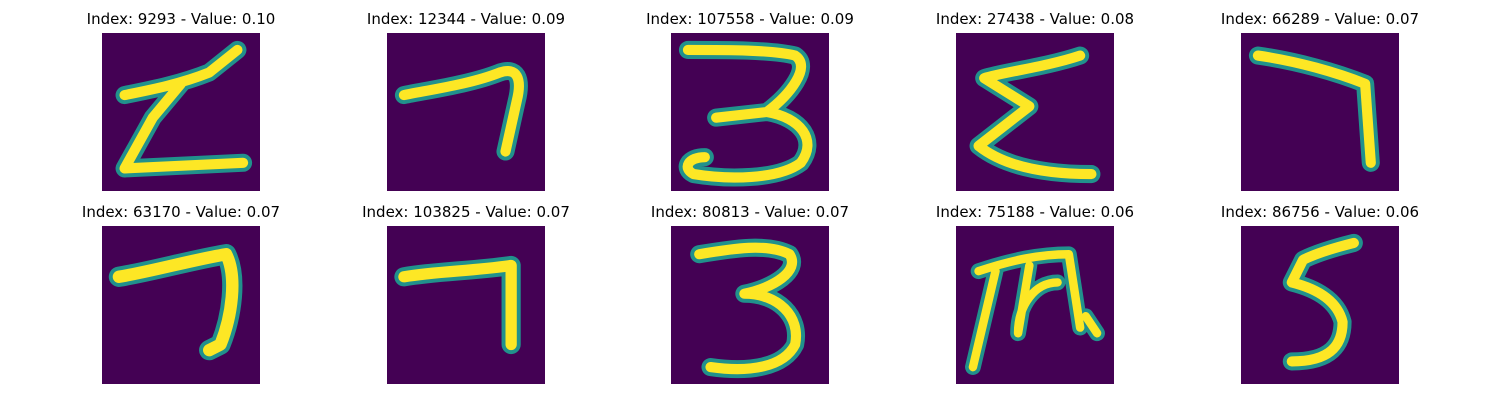  I want to click on panel-title: Index: 86756 - Value: 0.06, so click(1320, 212).